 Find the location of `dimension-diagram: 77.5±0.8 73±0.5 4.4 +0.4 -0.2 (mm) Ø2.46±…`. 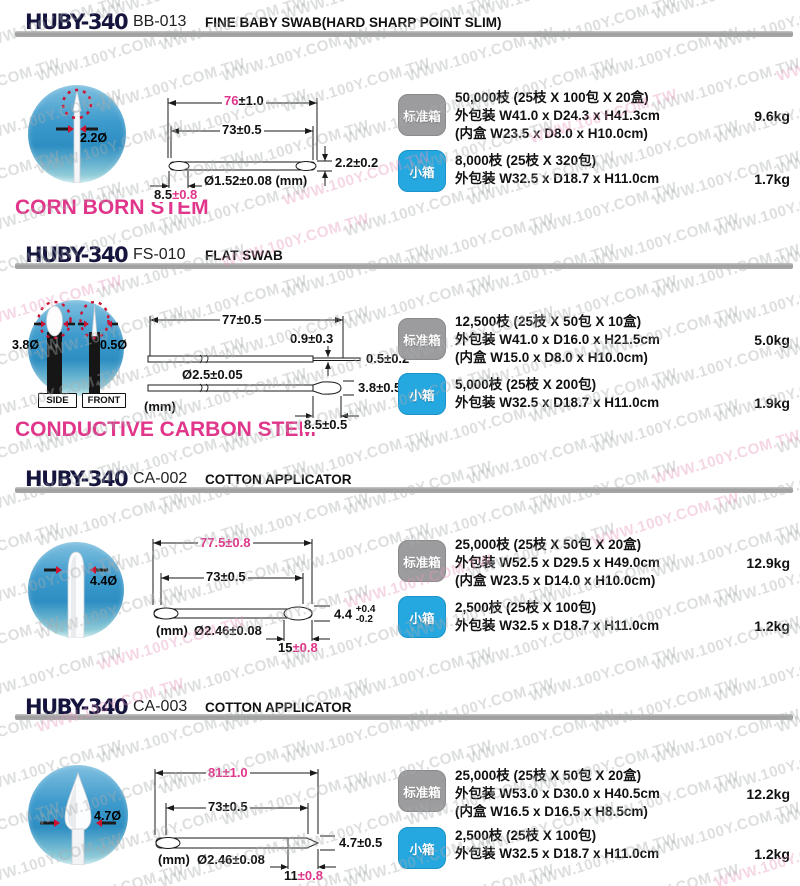

dimension-diagram: 77.5±0.8 73±0.5 4.4 +0.4 -0.2 (mm) Ø2.46±… is located at coordinates (274, 594).